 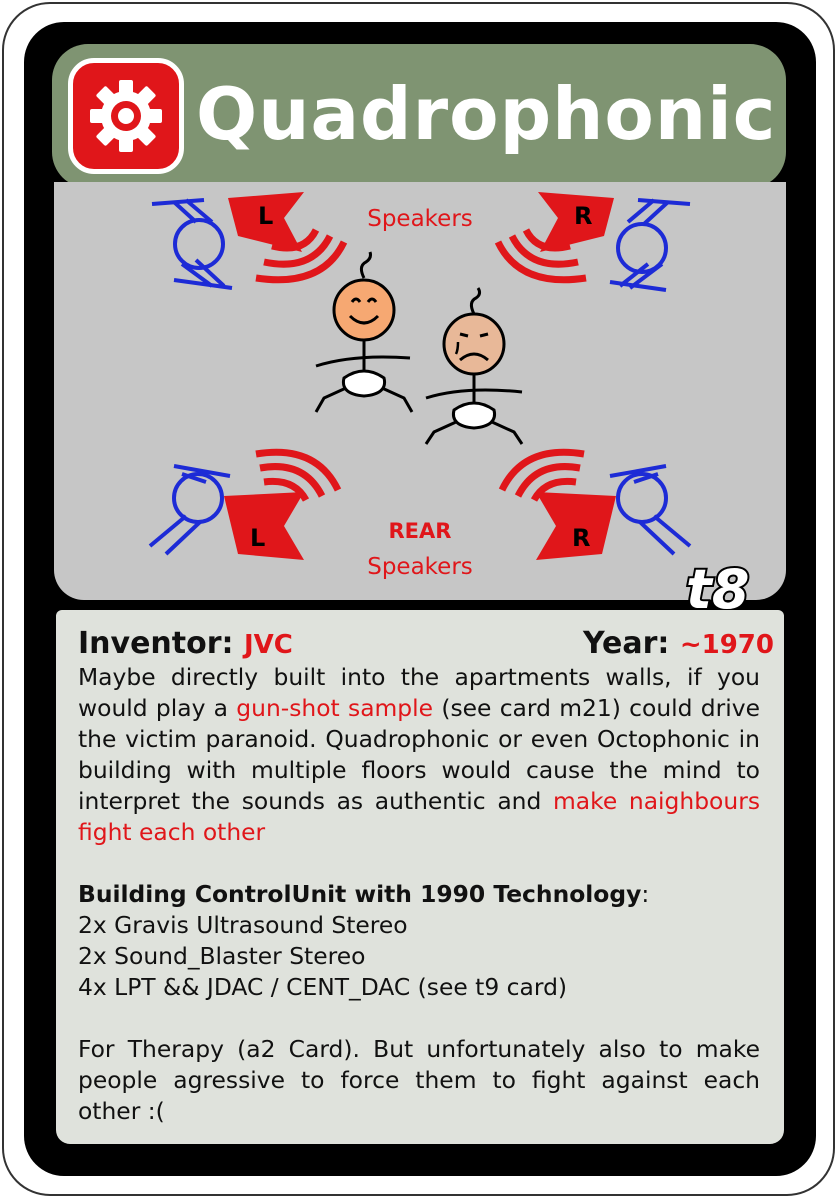 I want to click on rear-right-speaker-icon, so click(x=557, y=504).